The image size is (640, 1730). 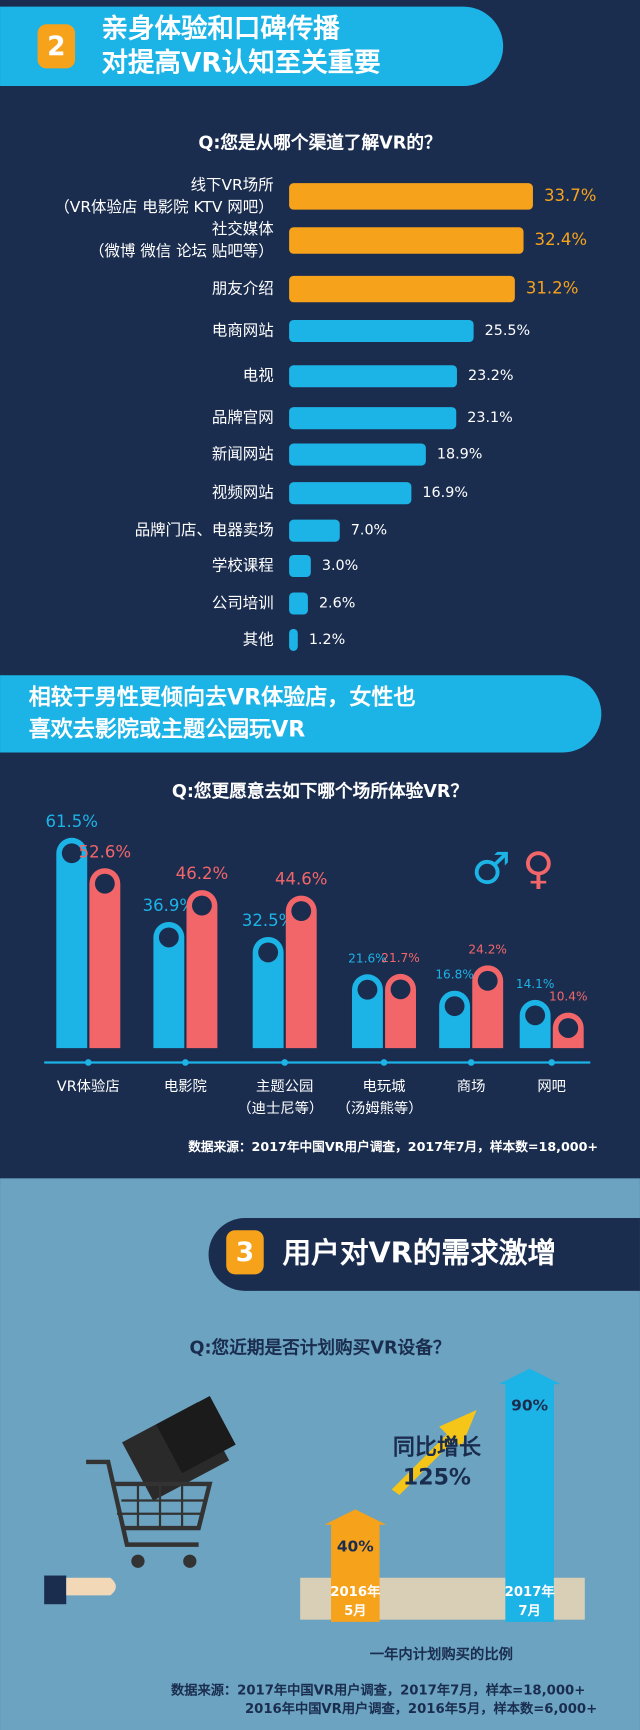 What do you see at coordinates (243, 289) in the screenshot?
I see `category-label: 朋友介绍` at bounding box center [243, 289].